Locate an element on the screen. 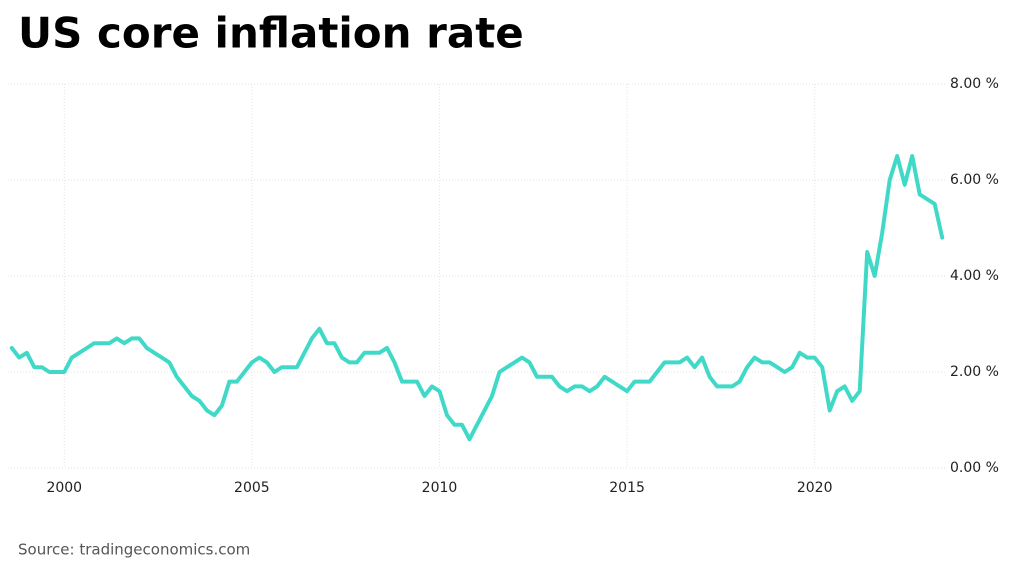  y-tick-label: 6.00 % is located at coordinates (974, 180).